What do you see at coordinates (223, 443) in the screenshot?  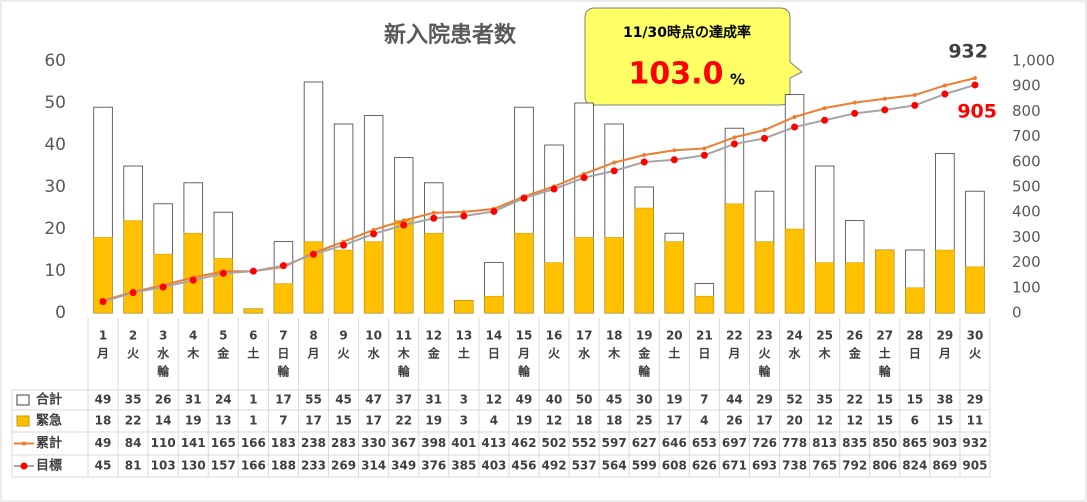 I see `table-value: 165` at bounding box center [223, 443].